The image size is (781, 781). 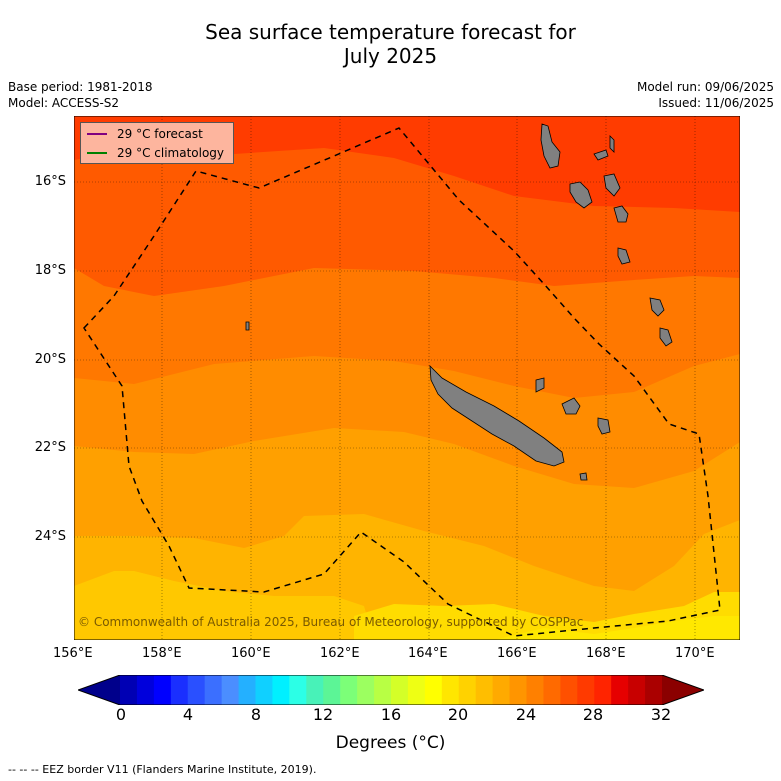 What do you see at coordinates (716, 103) in the screenshot?
I see `issued-label: Issued: 11/06/2025` at bounding box center [716, 103].